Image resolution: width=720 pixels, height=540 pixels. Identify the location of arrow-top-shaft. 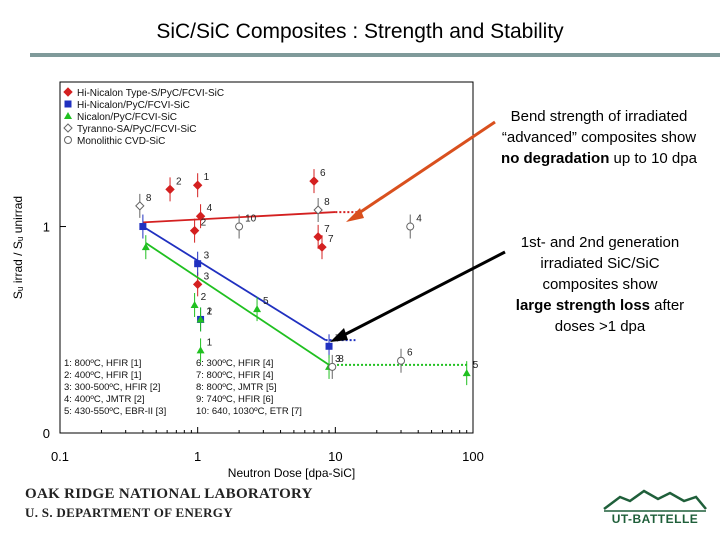
(425, 168).